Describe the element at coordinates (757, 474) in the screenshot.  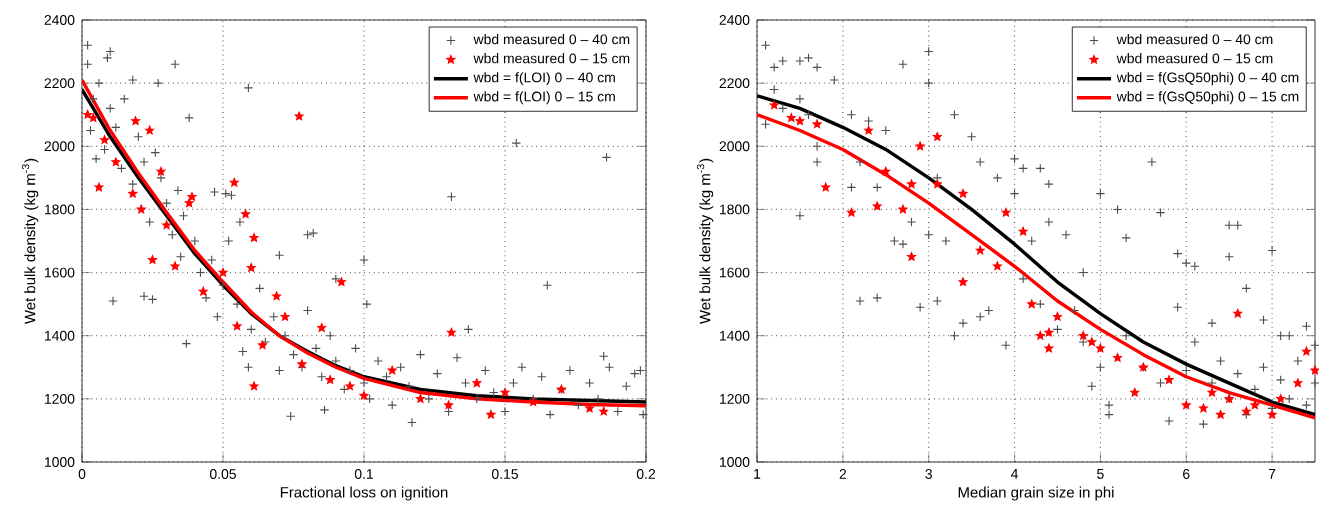
I see `x-tick-label: 1` at that location.